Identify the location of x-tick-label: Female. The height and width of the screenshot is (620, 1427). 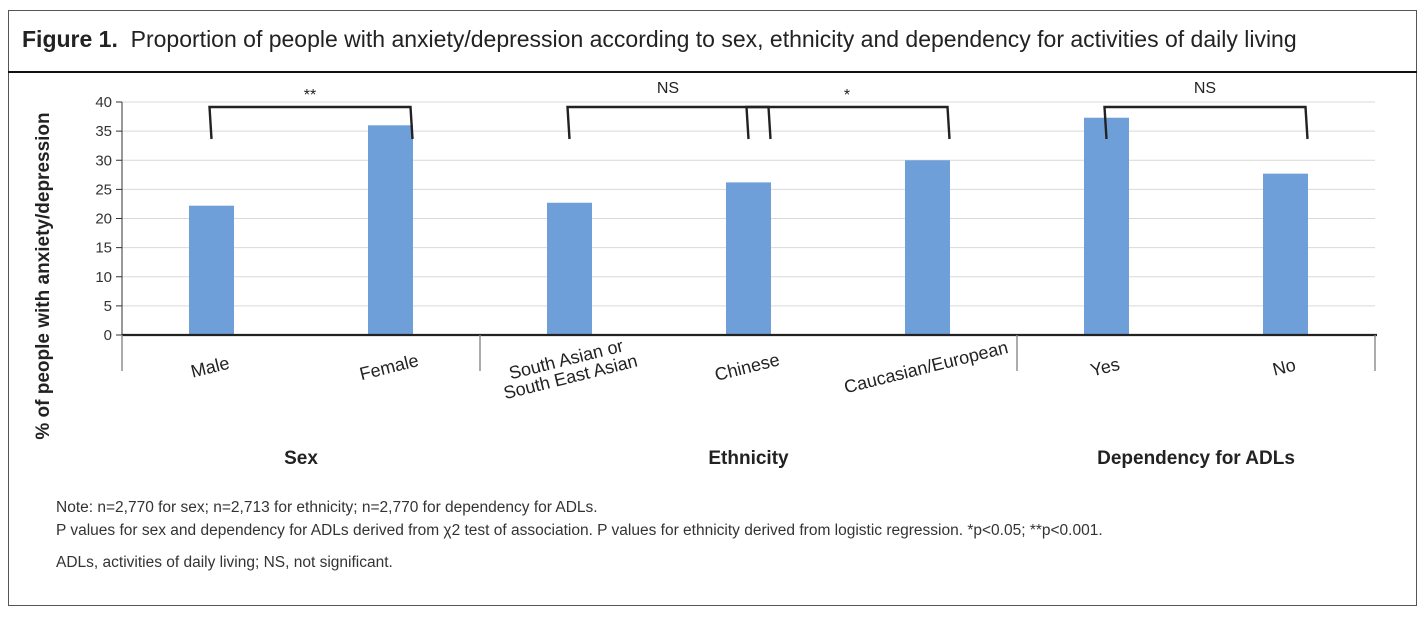
(389, 367).